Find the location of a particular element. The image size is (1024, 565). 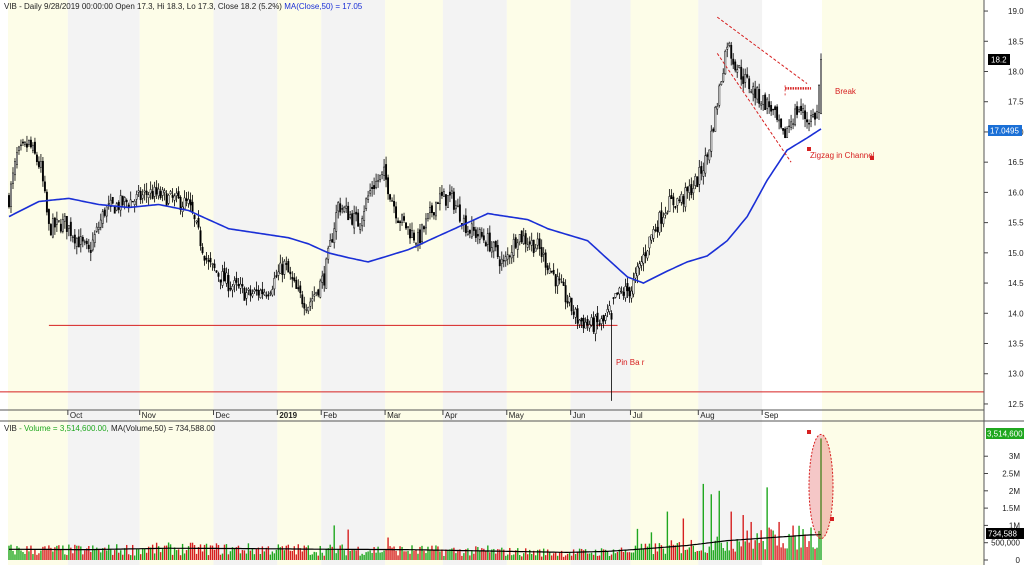

volume-tick-label: 2.5M is located at coordinates (1011, 474).